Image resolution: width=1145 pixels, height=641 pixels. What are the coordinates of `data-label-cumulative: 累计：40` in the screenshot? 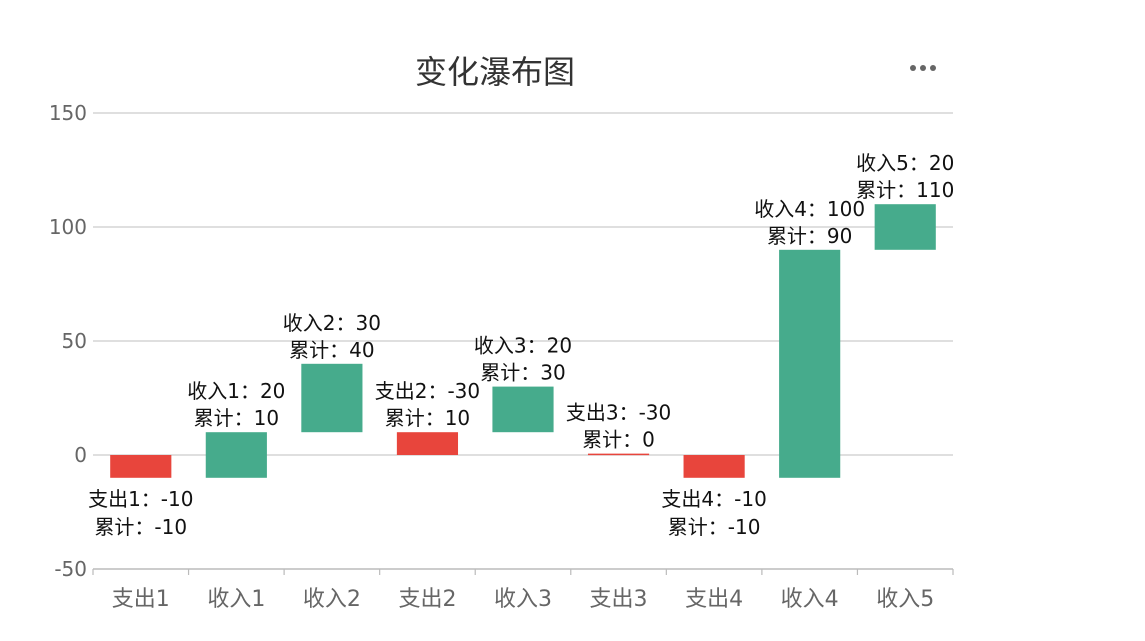 It's located at (331, 350).